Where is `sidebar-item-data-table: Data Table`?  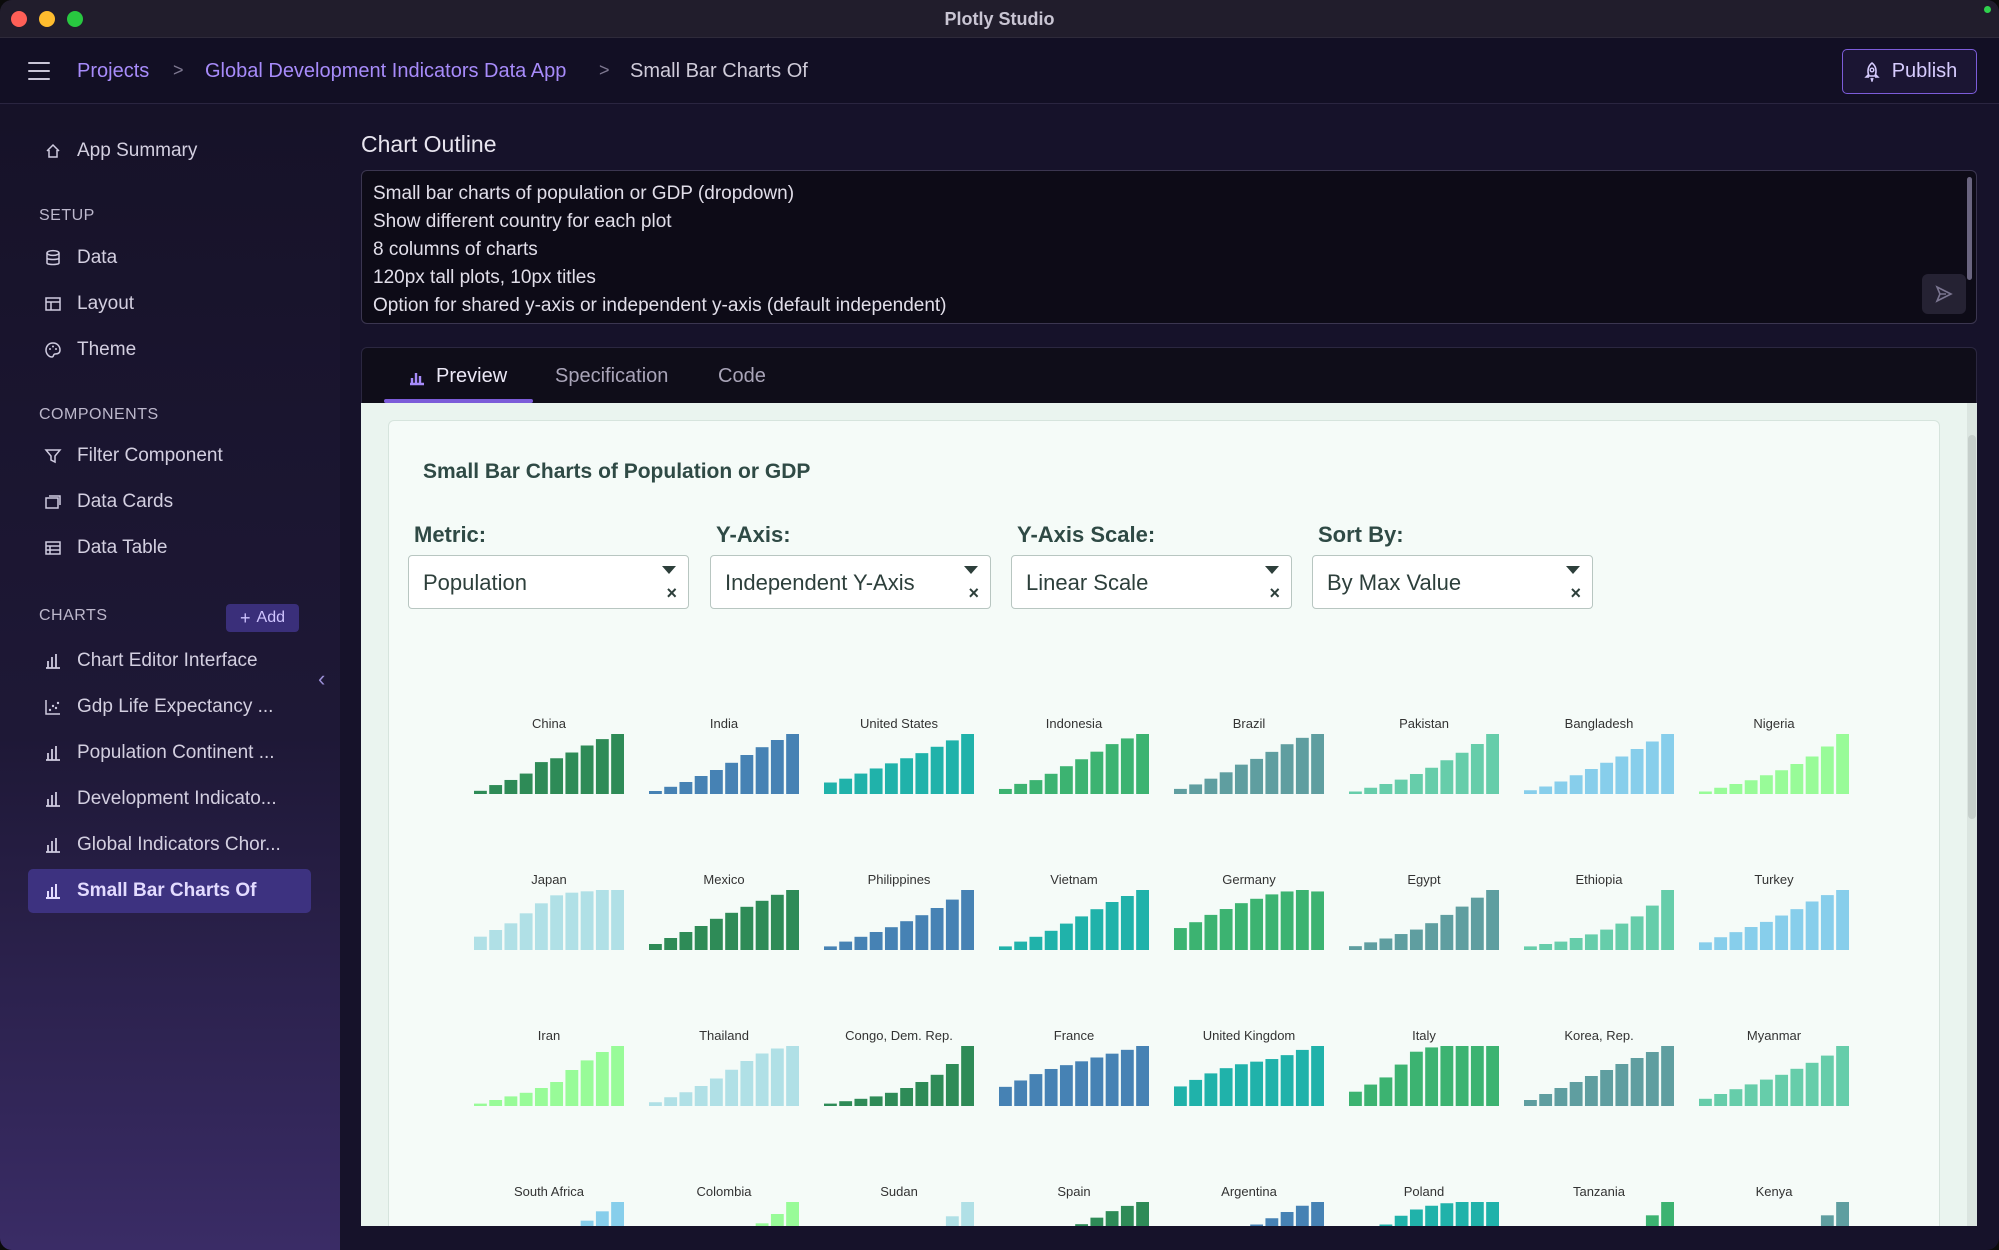
sidebar-item-data-table: Data Table is located at coordinates (169, 548).